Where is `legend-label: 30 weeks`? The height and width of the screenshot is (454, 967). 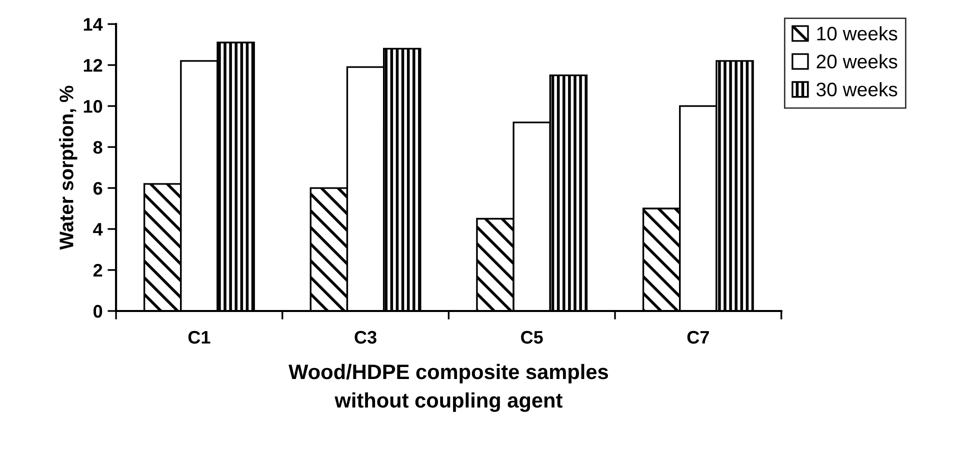 legend-label: 30 weeks is located at coordinates (857, 89).